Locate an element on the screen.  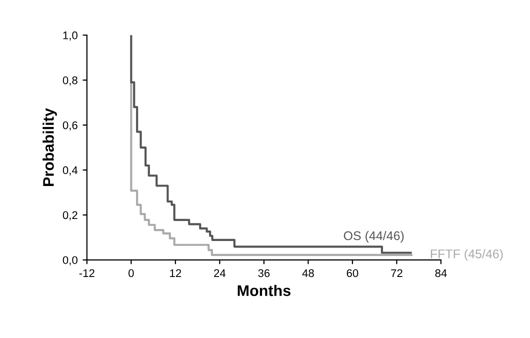
x-tick-label: 84 is located at coordinates (441, 273).